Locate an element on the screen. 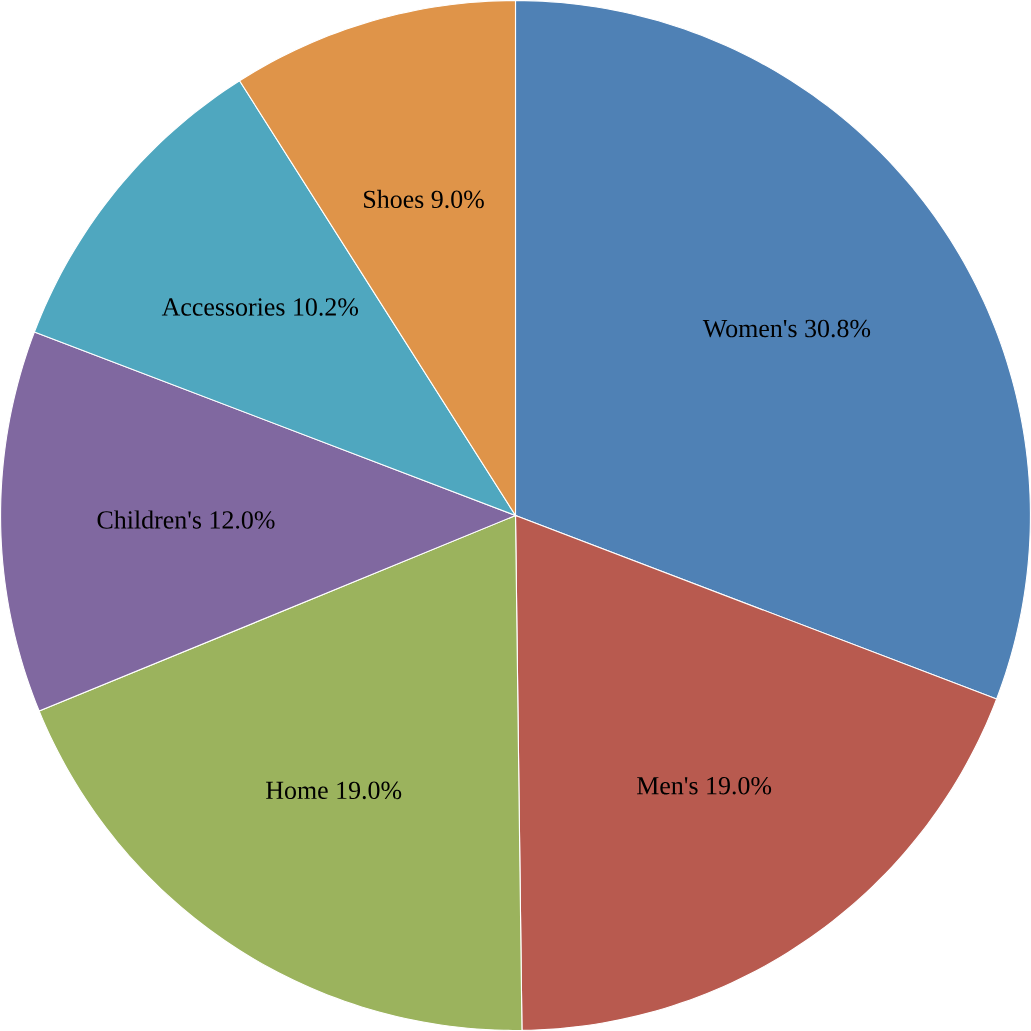  slice-label: Shoes is located at coordinates (394, 199).